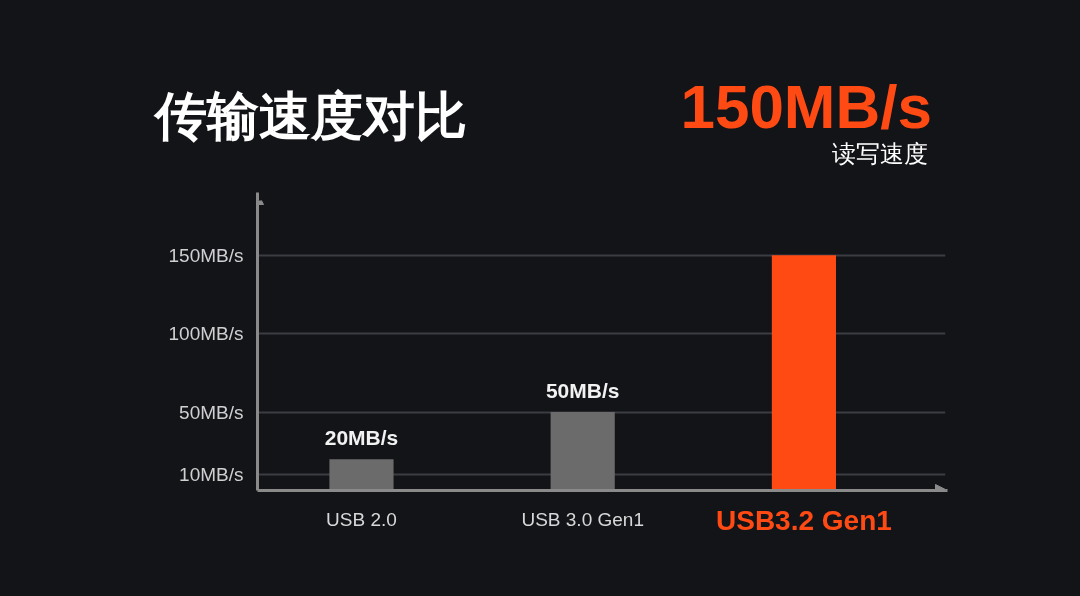 The image size is (1080, 596). I want to click on y-tick-label: 10MB/s, so click(211, 475).